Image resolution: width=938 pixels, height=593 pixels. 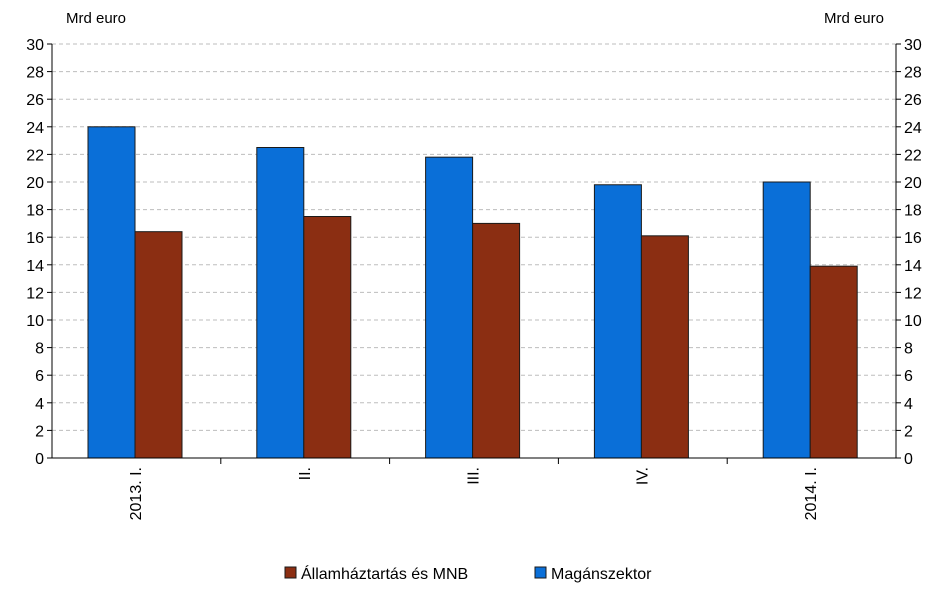 I want to click on y-tick-label-right: 10, so click(x=913, y=321).